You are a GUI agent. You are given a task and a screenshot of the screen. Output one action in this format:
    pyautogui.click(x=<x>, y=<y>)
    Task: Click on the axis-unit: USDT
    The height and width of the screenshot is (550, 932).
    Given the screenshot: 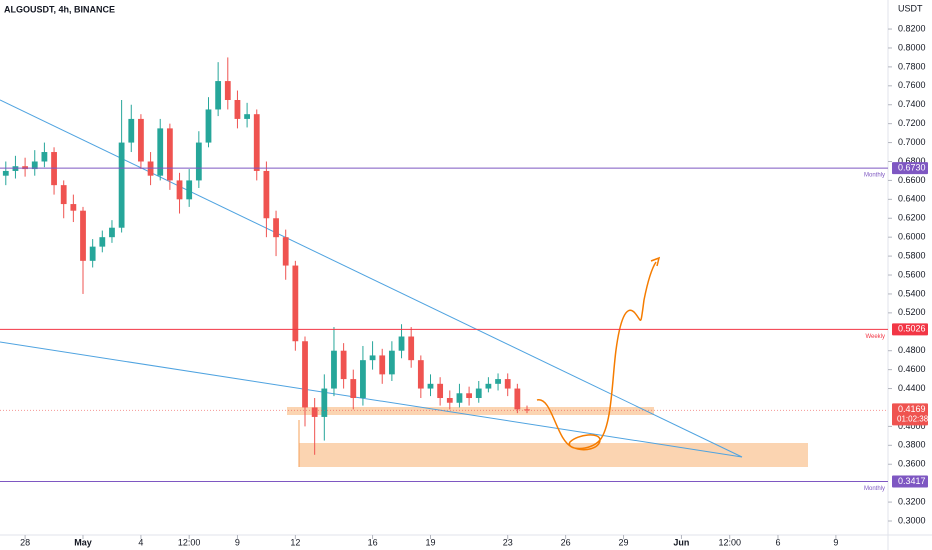 What is the action you would take?
    pyautogui.click(x=910, y=8)
    